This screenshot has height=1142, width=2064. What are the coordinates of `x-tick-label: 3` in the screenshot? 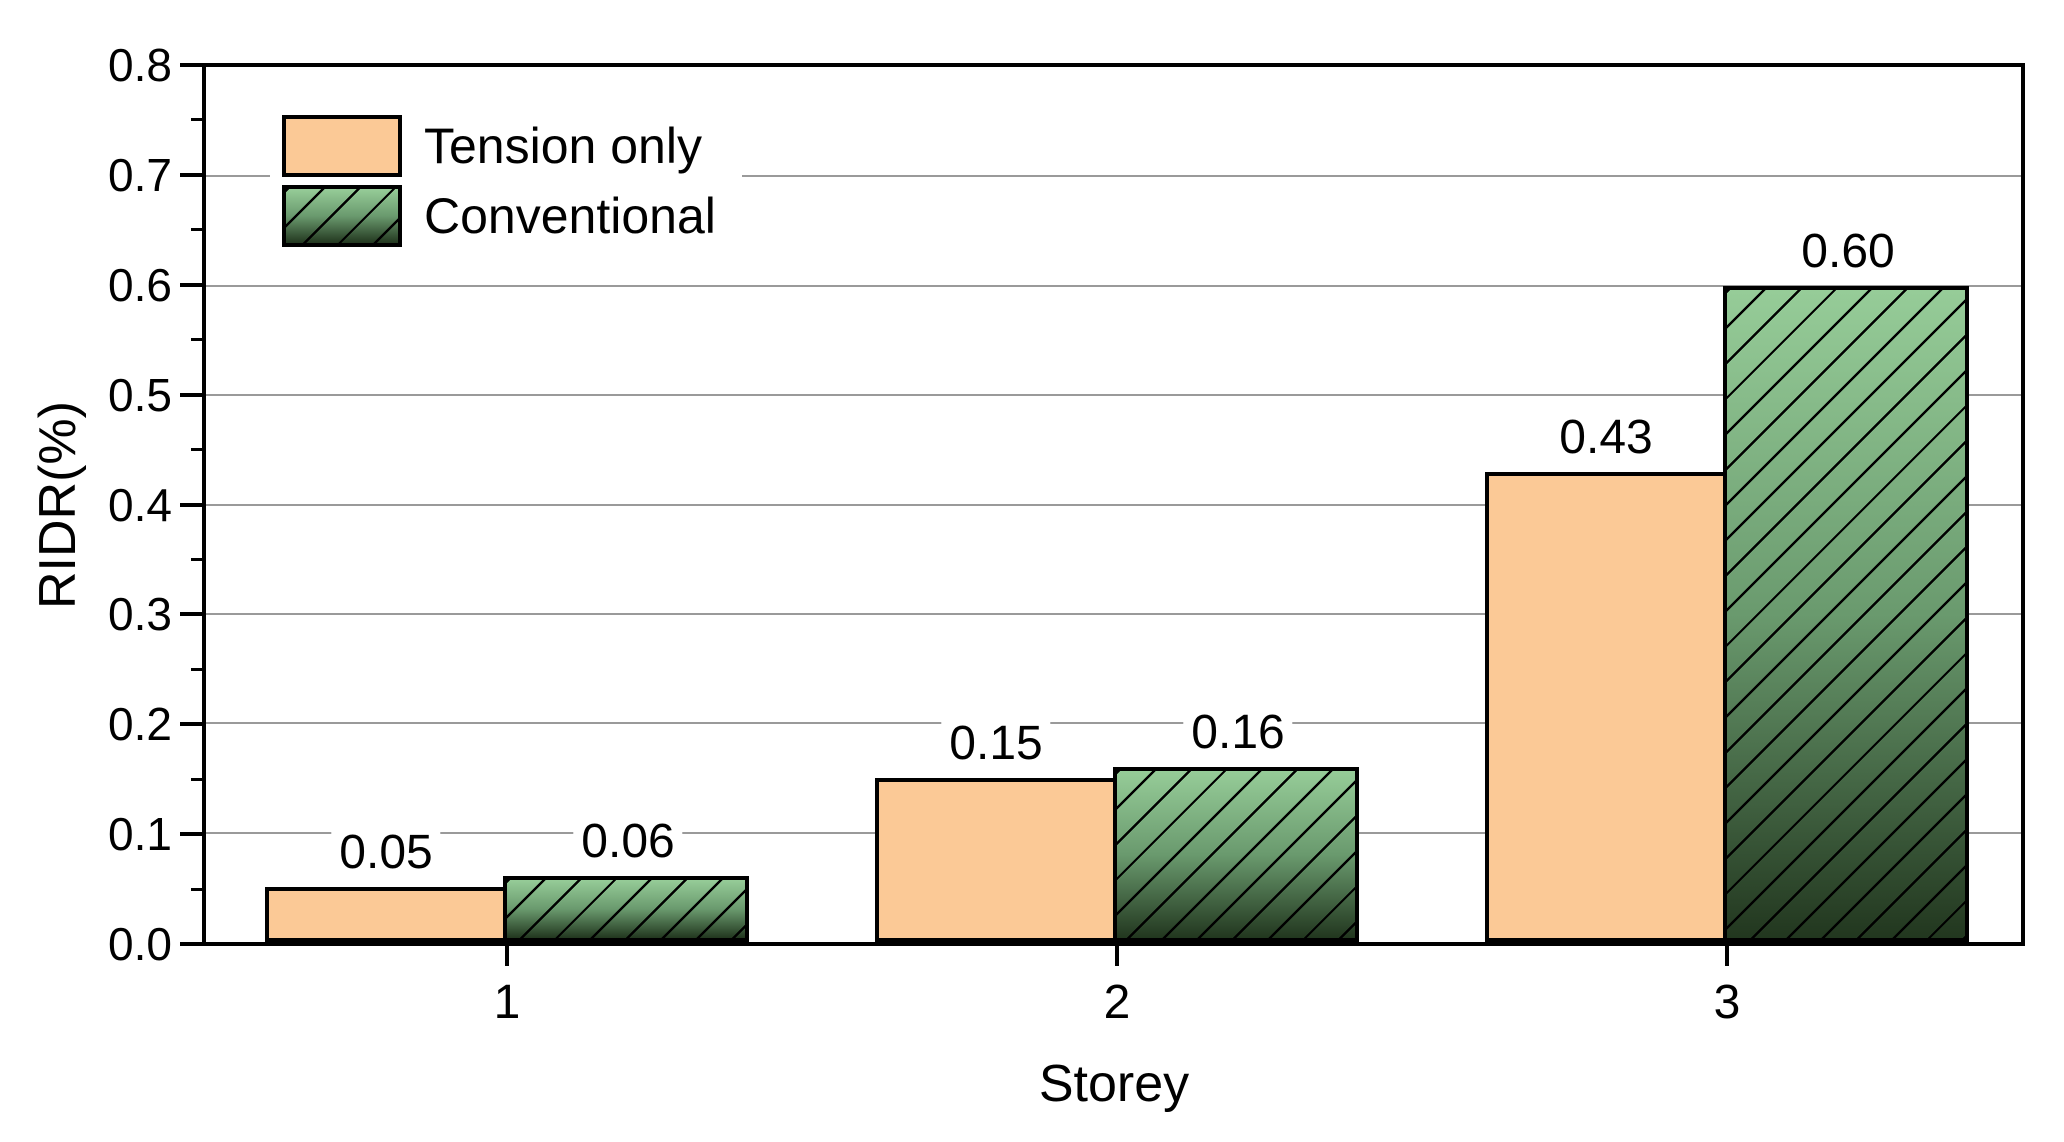 It's located at (1727, 1002).